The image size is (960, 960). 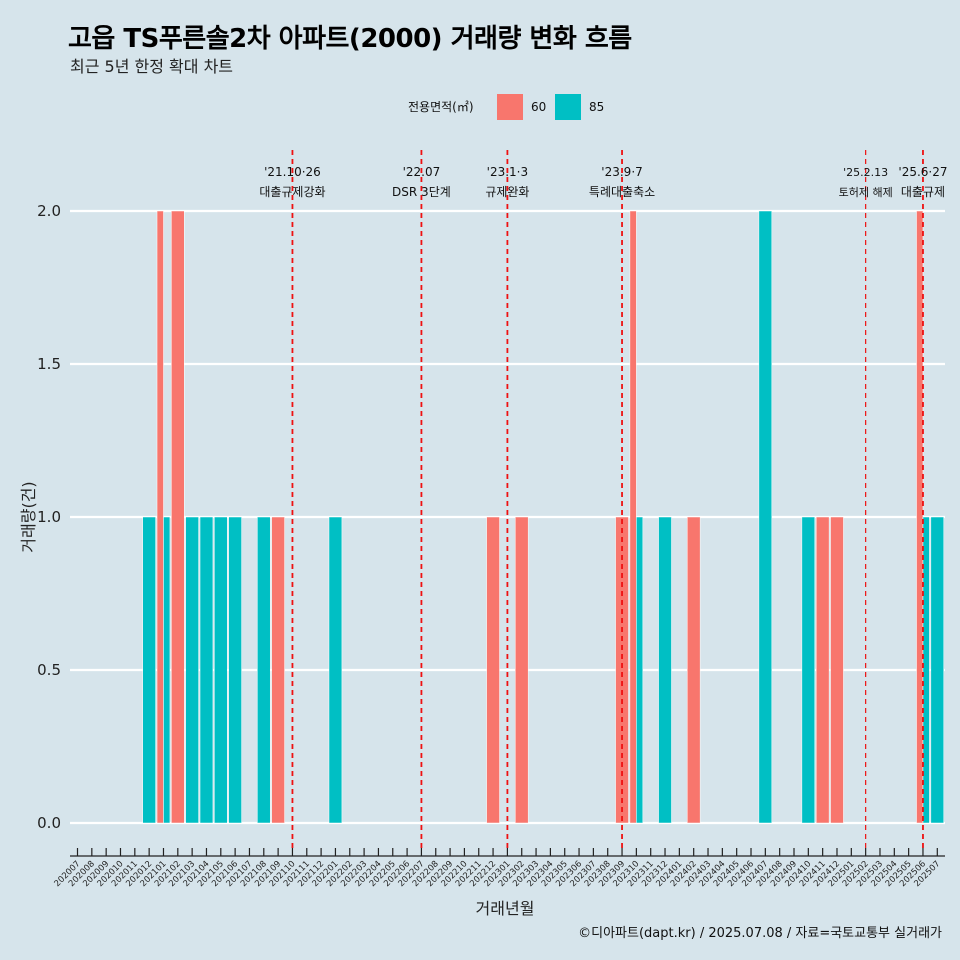 I want to click on event-date-label: '25.6·27, so click(x=922, y=172).